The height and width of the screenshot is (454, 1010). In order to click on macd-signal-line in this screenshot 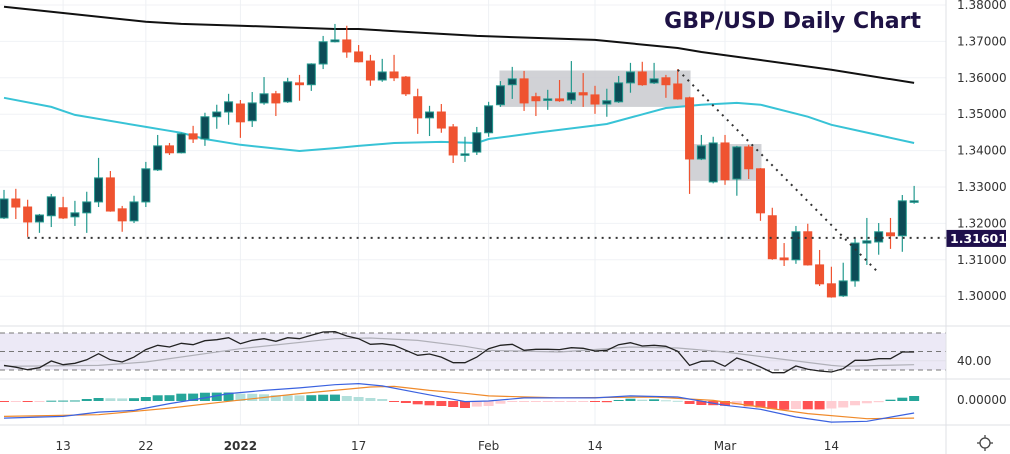, I will do `click(459, 402)`.